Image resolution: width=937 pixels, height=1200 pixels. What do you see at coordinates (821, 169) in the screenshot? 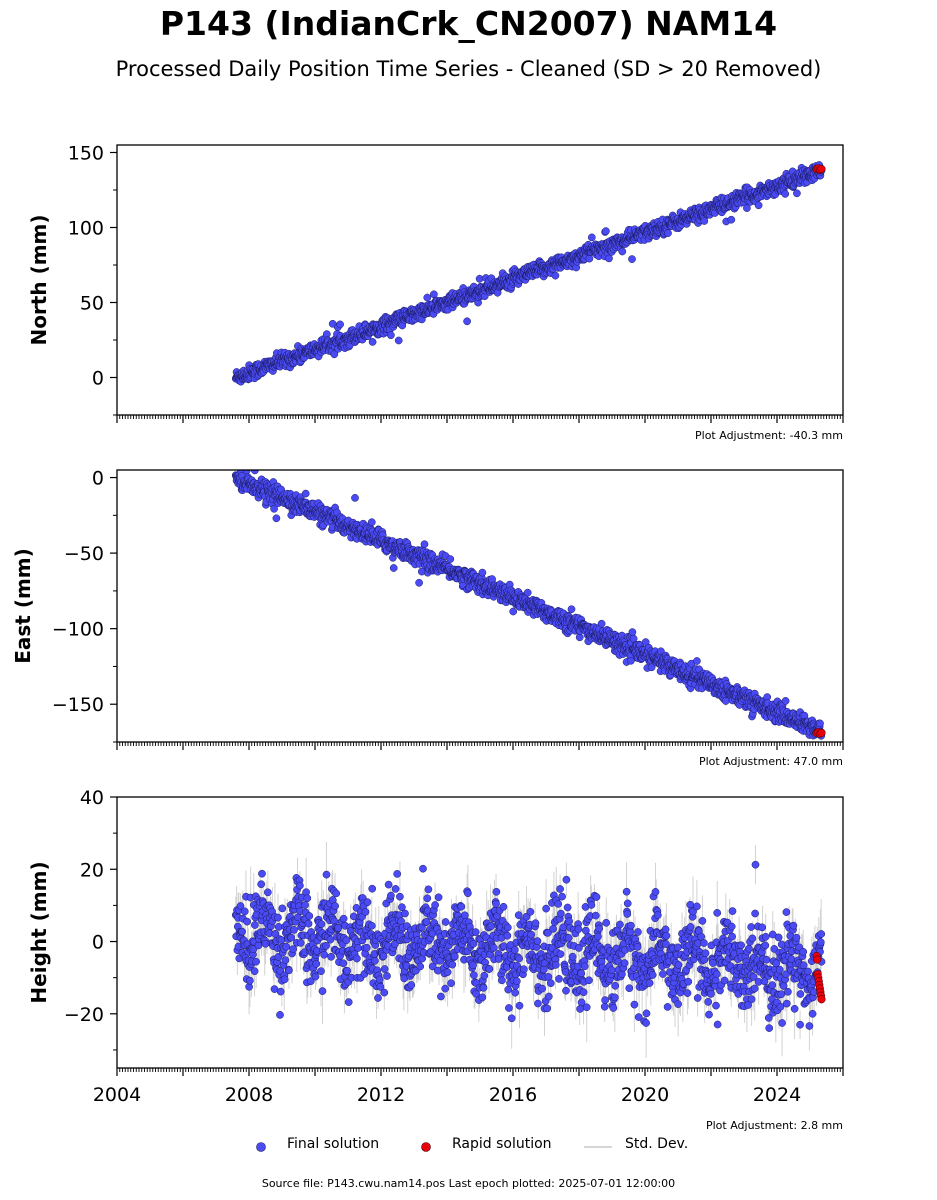
I see `north-rapid-point` at bounding box center [821, 169].